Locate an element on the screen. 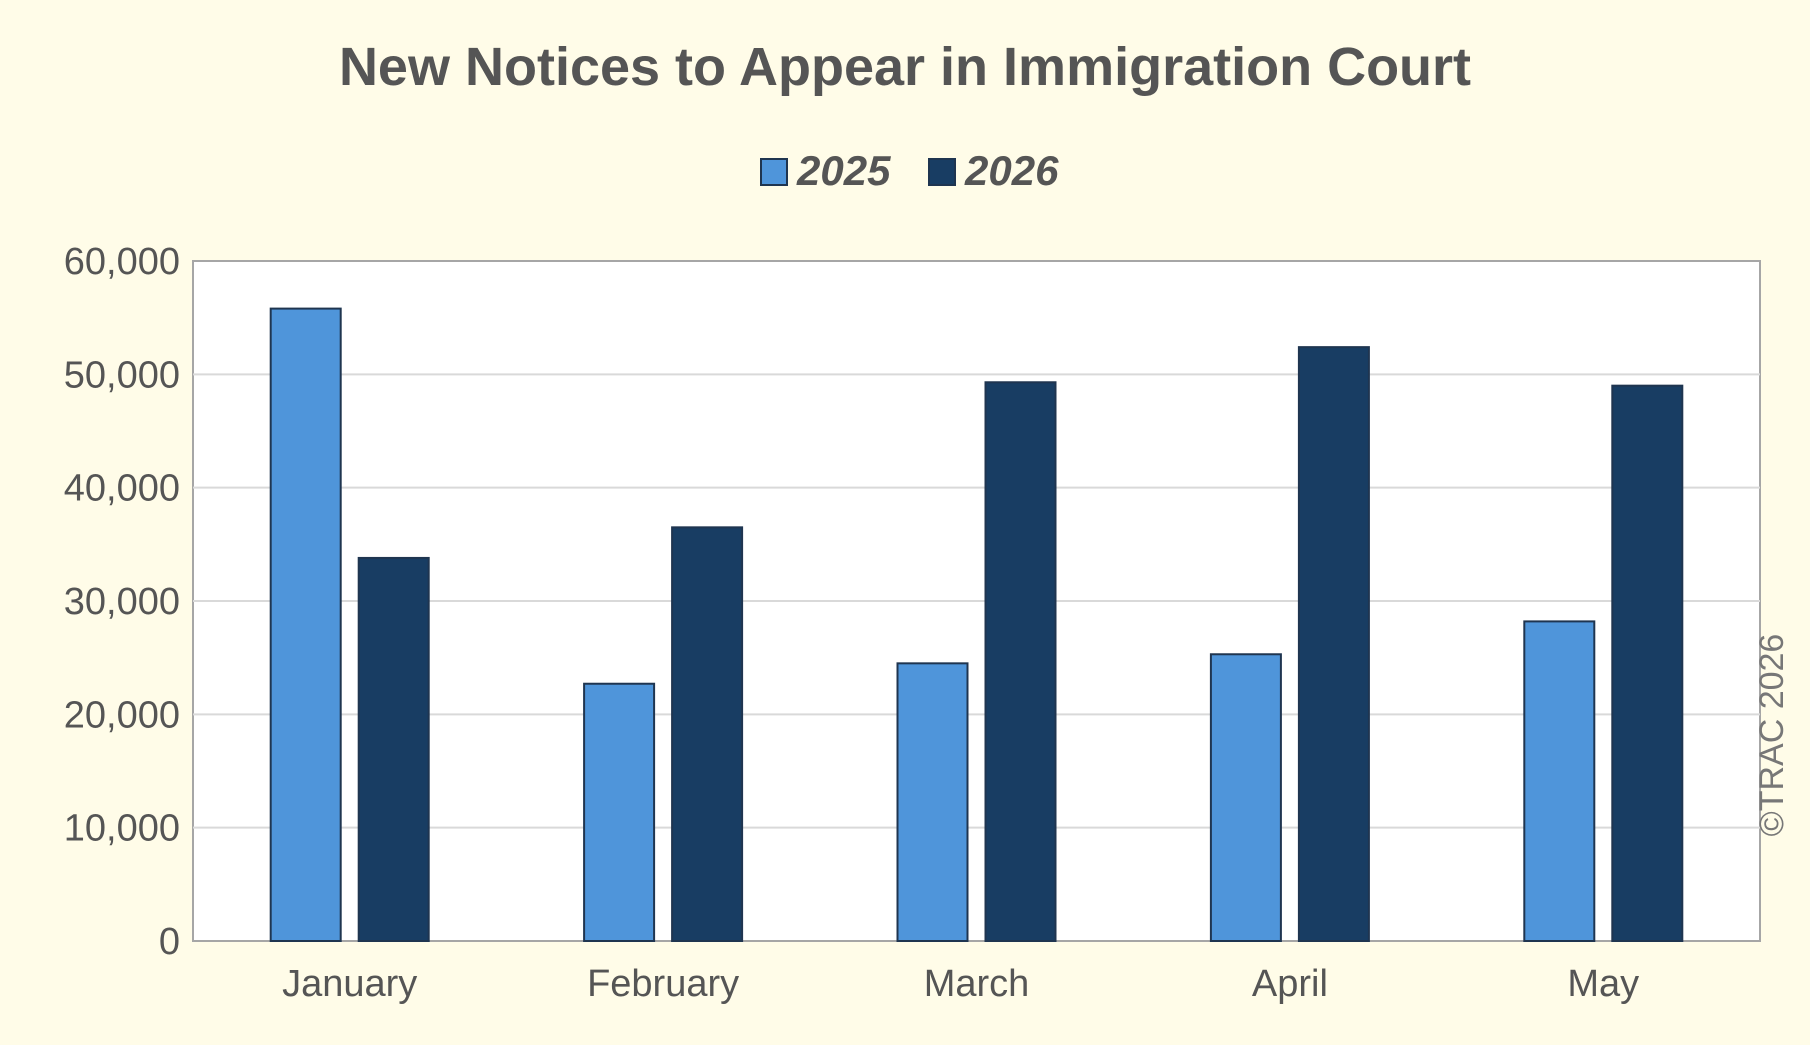  y-tick-label: 30,000 is located at coordinates (122, 602).